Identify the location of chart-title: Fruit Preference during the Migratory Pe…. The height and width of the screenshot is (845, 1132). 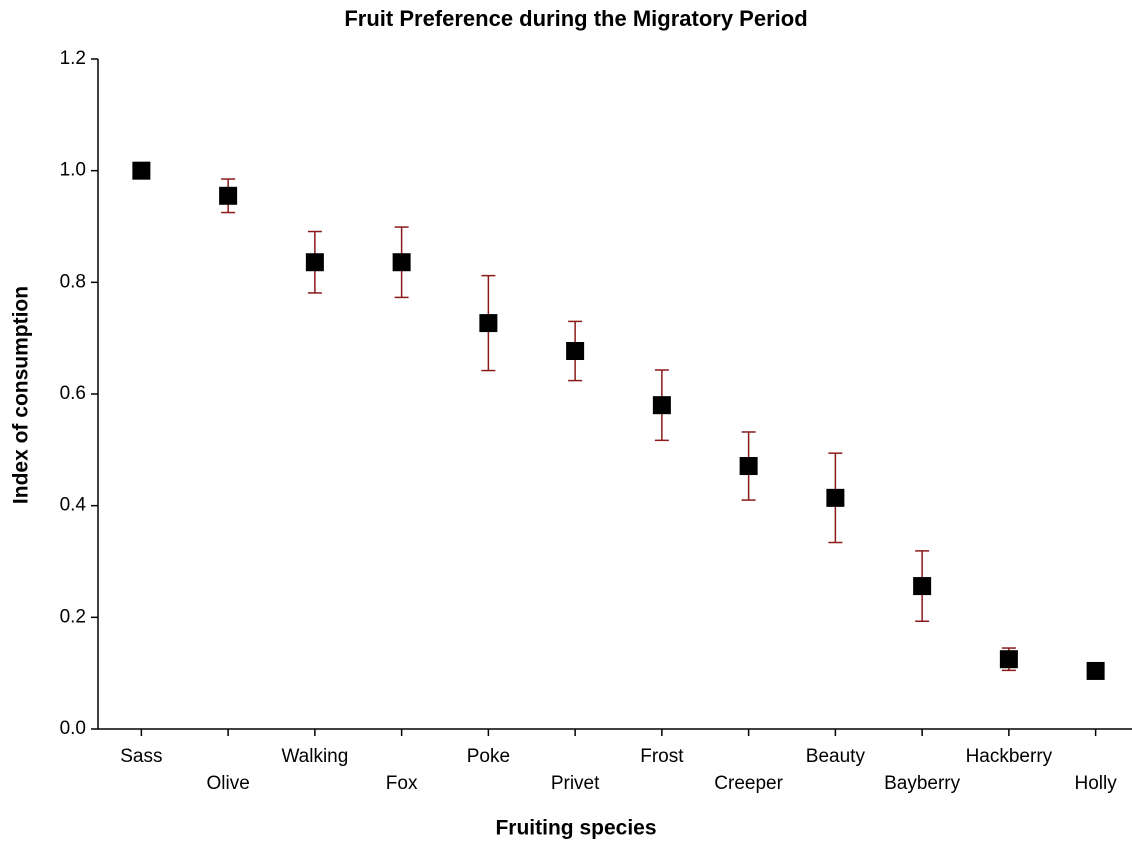
(575, 18).